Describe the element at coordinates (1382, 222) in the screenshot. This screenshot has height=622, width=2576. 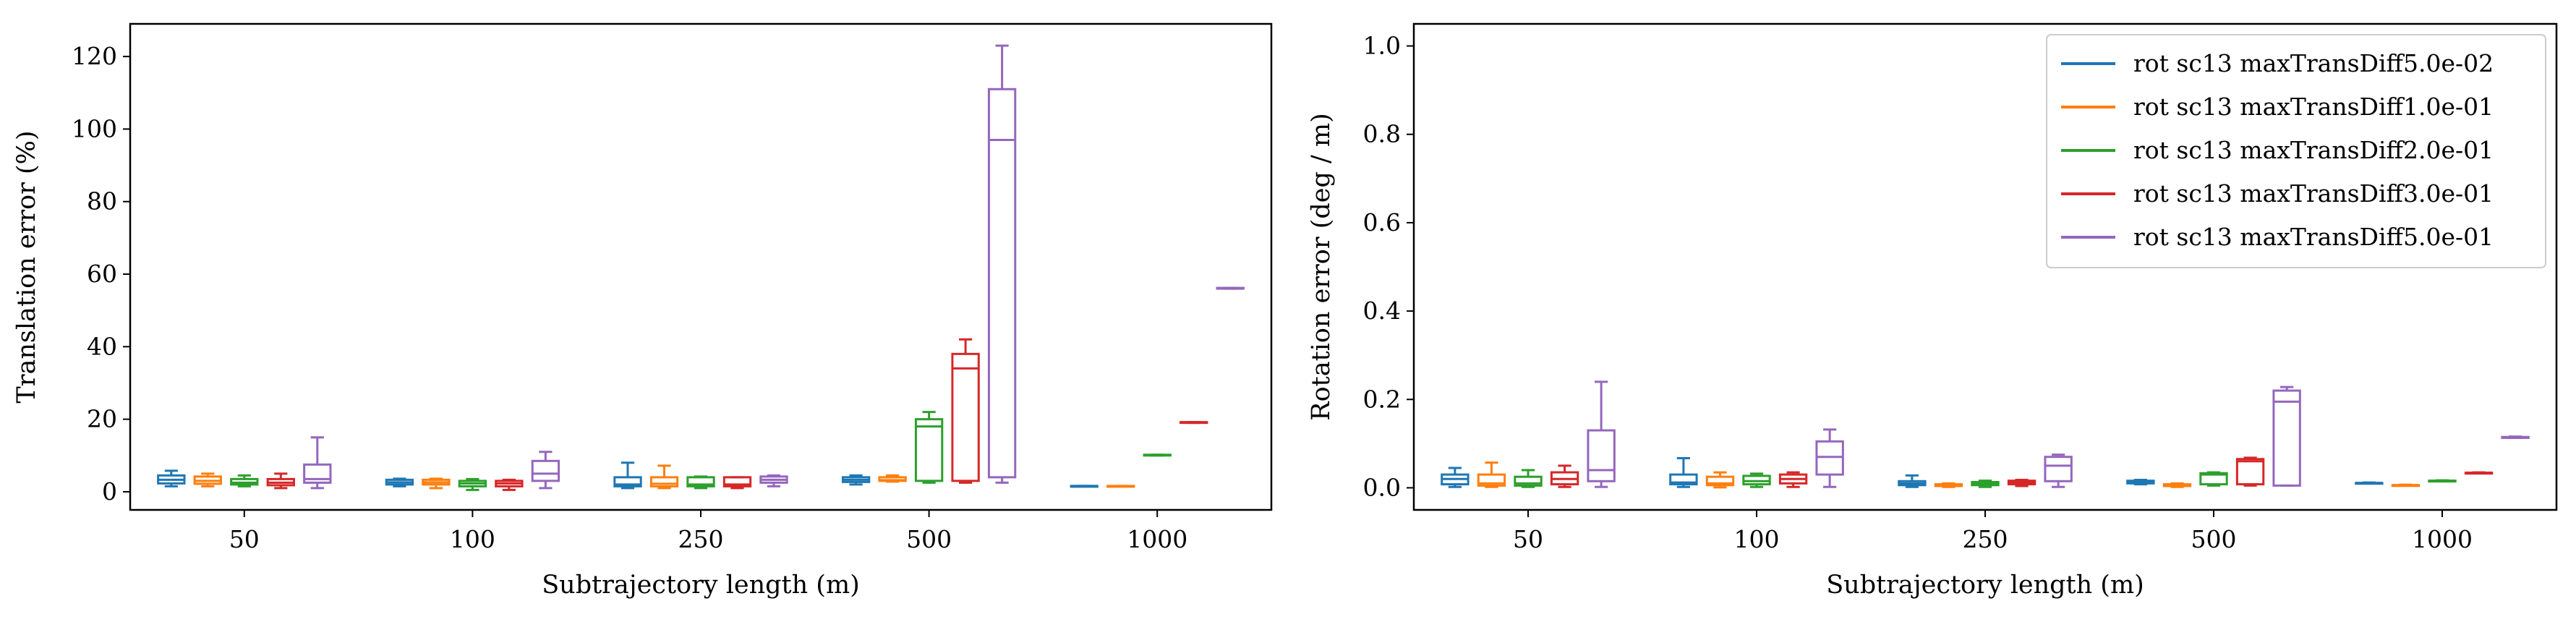
I see `y-tick-label: 0.6` at that location.